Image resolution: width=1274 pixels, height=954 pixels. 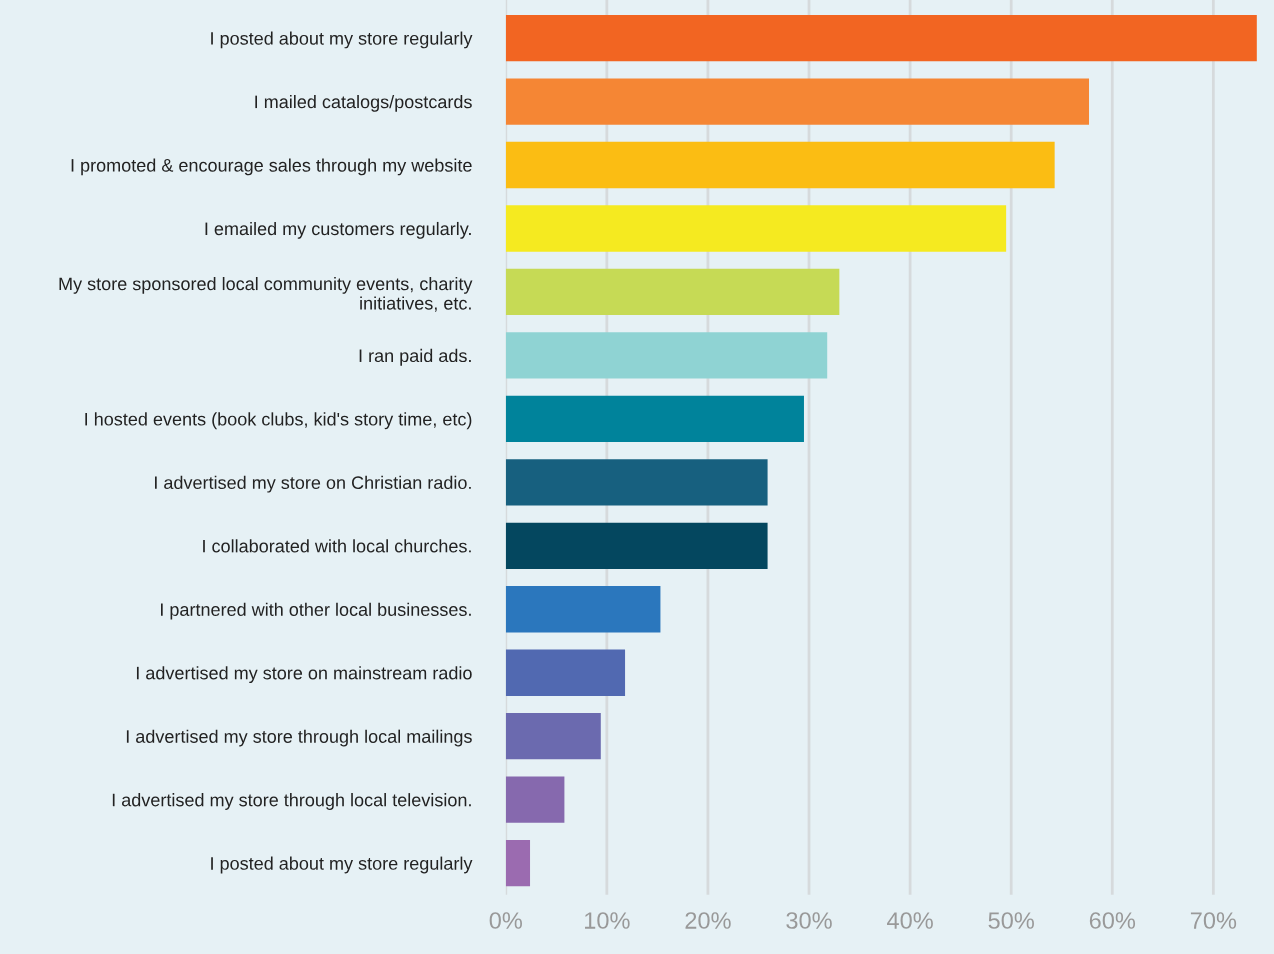 I want to click on x-tick-label: 70%, so click(x=1213, y=920).